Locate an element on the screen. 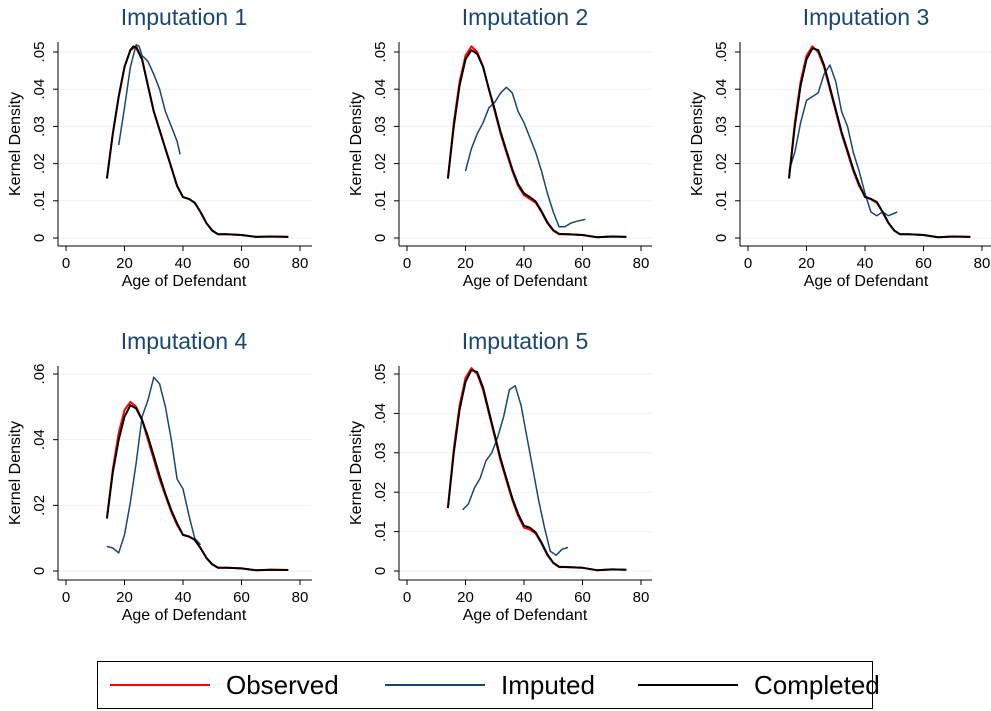 The height and width of the screenshot is (711, 991). legend-item-completed: Completed is located at coordinates (759, 685).